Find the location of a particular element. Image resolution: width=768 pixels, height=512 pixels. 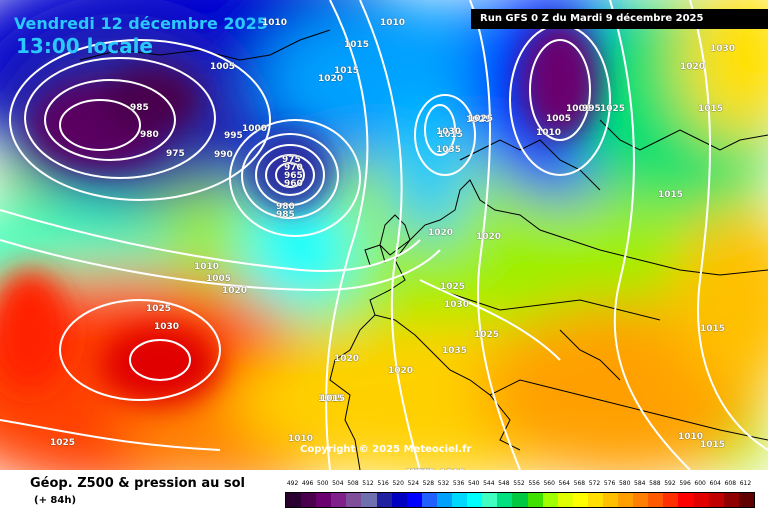

isobar-label: 970 is located at coordinates (293, 168).